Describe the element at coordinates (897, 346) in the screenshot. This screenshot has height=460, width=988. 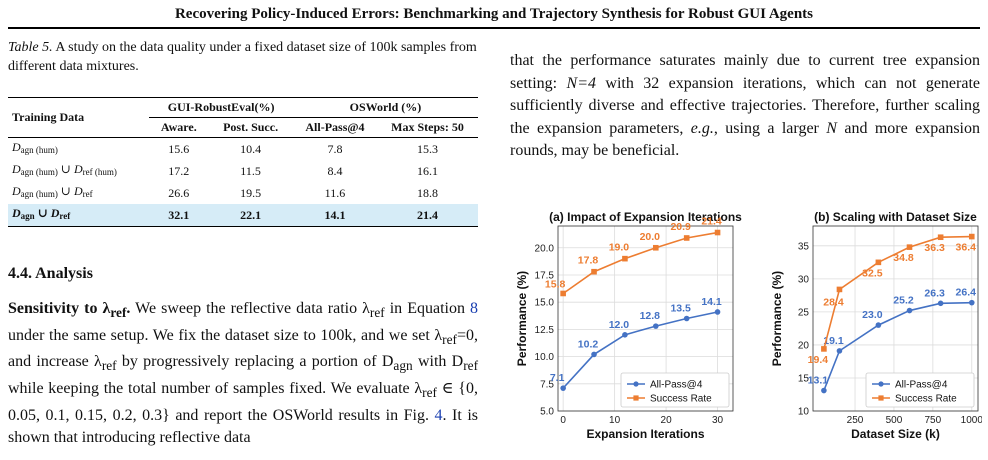
I see `series-line` at that location.